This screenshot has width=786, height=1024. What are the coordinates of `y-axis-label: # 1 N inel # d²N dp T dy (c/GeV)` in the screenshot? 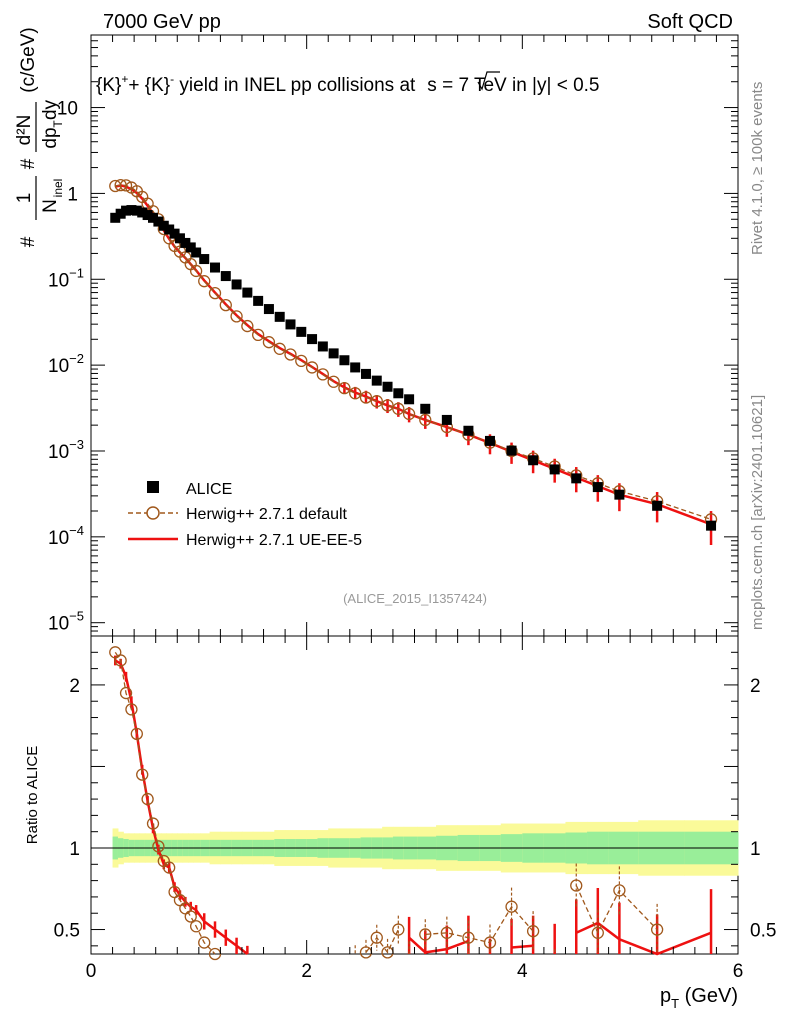 It's located at (39, 137).